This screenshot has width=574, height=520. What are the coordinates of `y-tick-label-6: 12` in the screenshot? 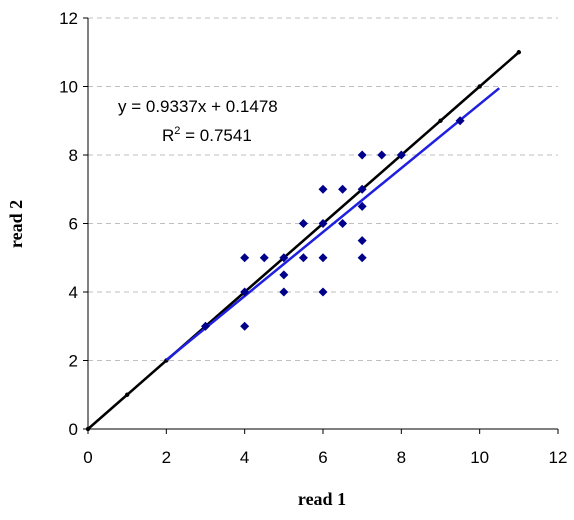 It's located at (68, 18).